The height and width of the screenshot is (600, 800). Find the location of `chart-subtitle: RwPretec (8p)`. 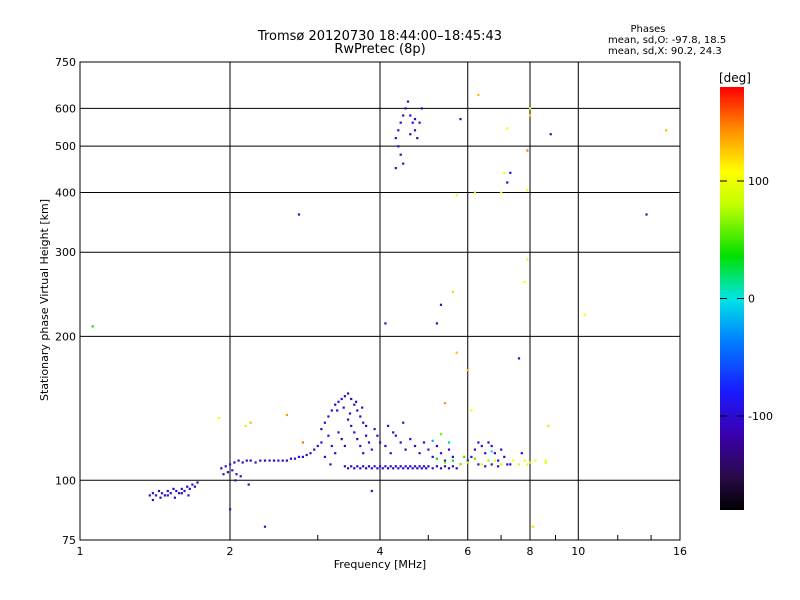

chart-subtitle: RwPretec (8p) is located at coordinates (379, 49).